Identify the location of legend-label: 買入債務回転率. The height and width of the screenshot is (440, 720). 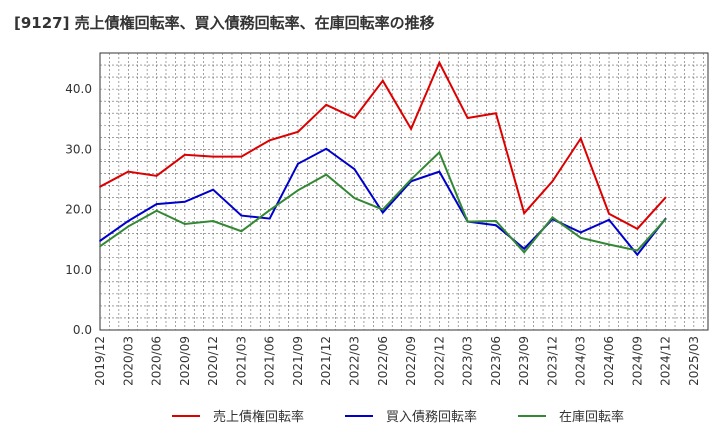
(431, 417).